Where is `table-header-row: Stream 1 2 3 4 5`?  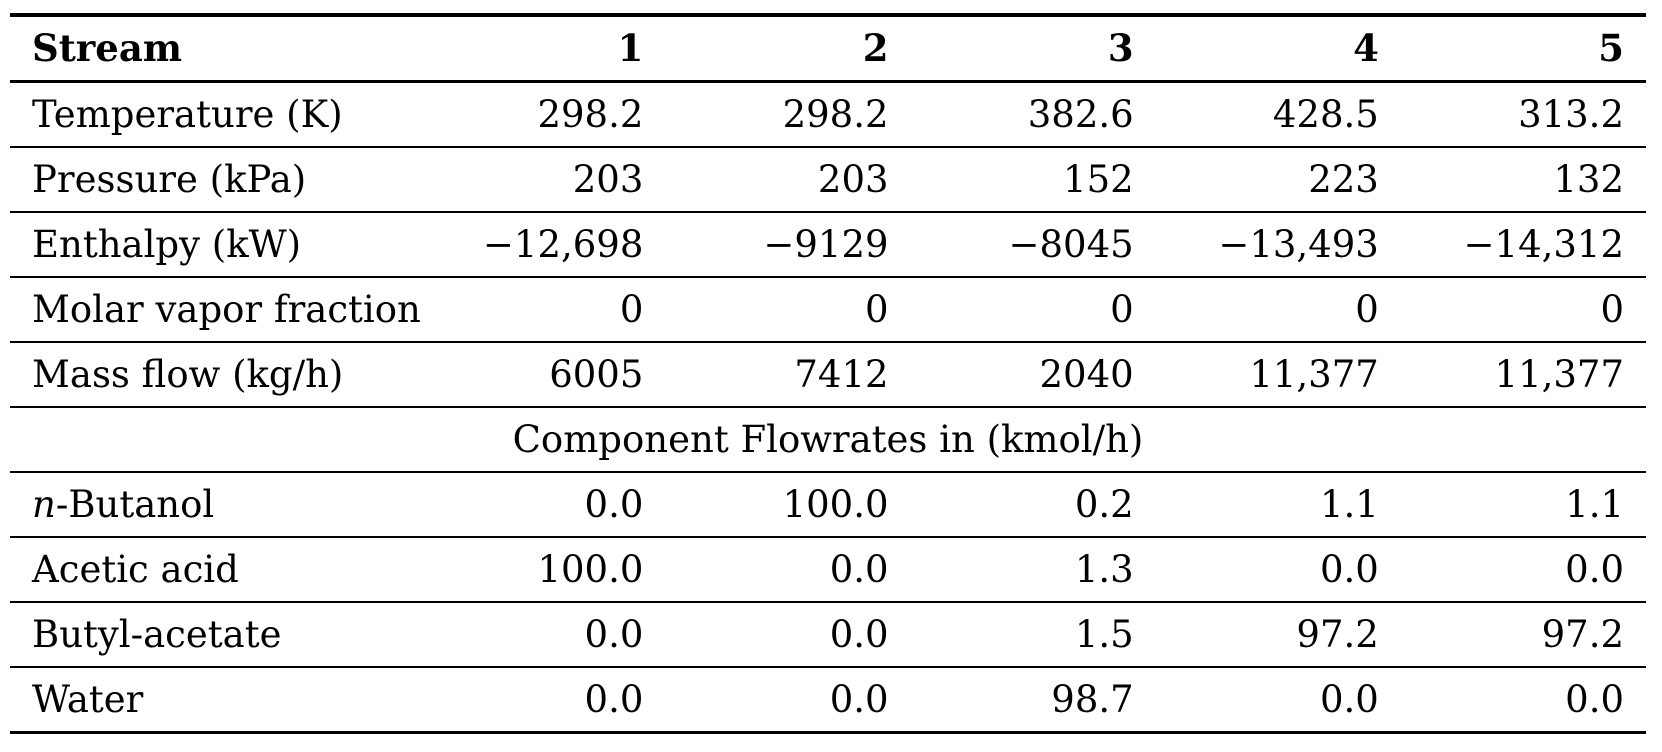
table-header-row: Stream 1 2 3 4 5 is located at coordinates (828, 49).